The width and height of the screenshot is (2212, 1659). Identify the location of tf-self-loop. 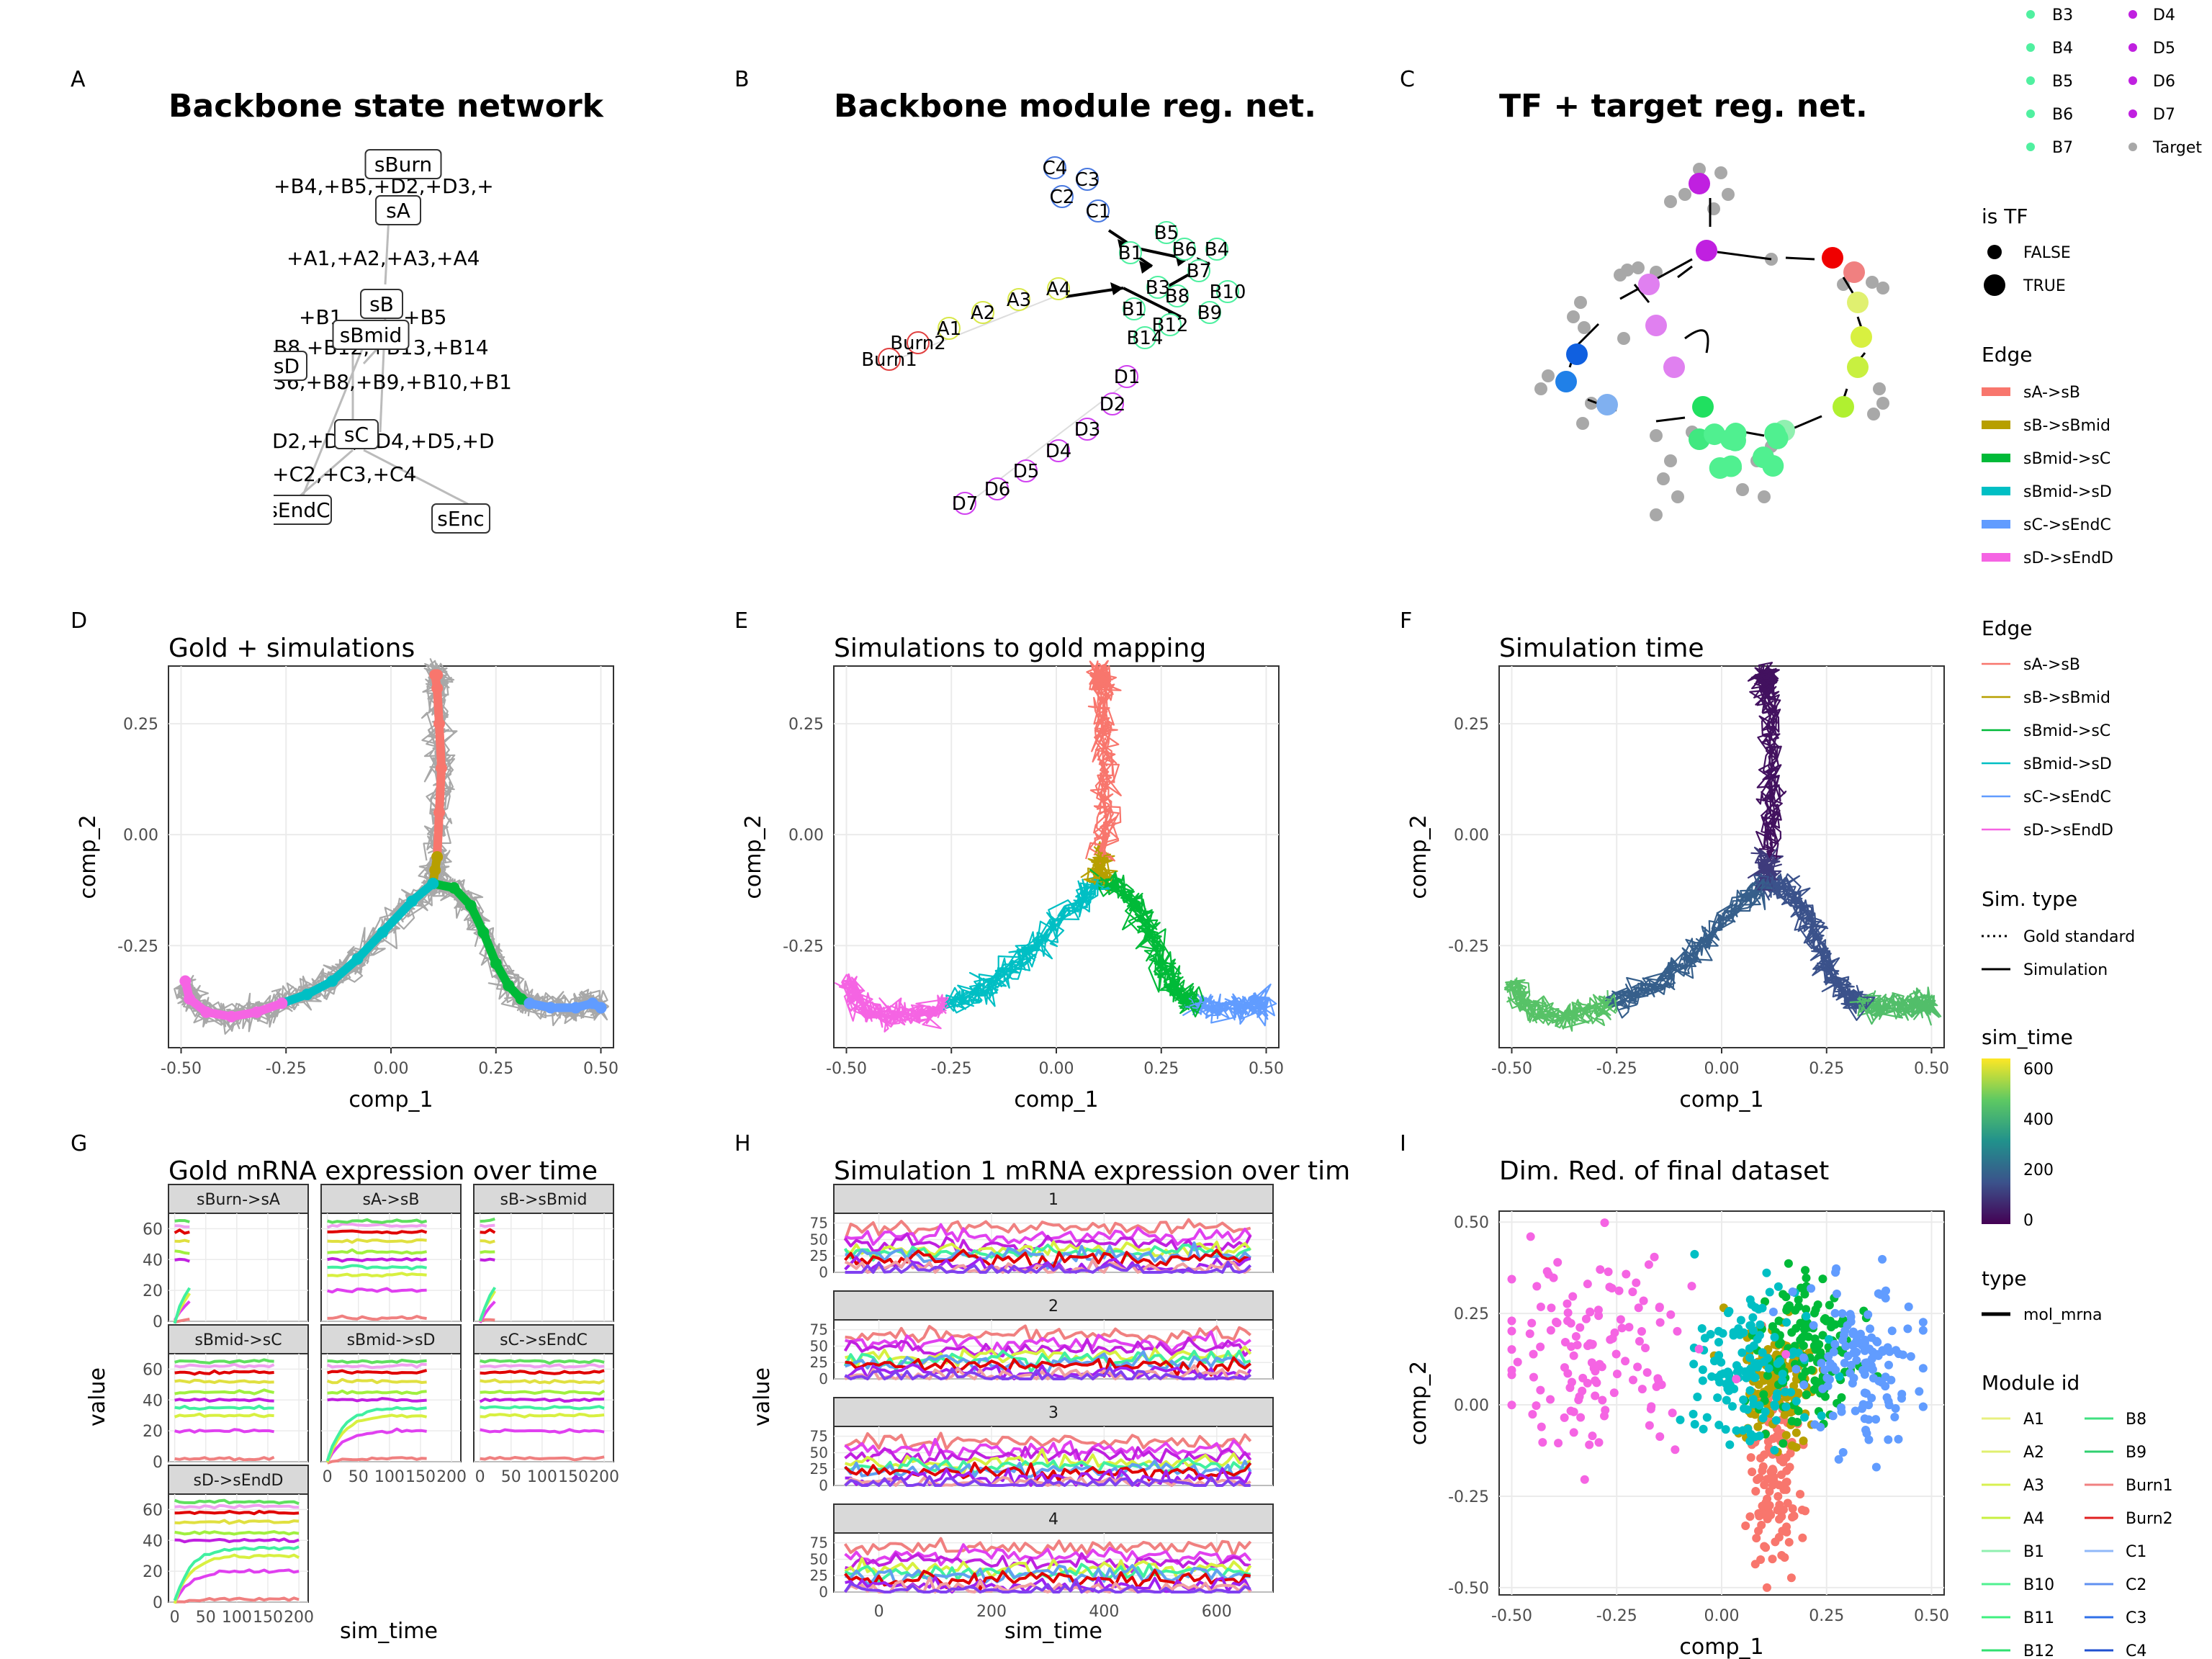
(1696, 342).